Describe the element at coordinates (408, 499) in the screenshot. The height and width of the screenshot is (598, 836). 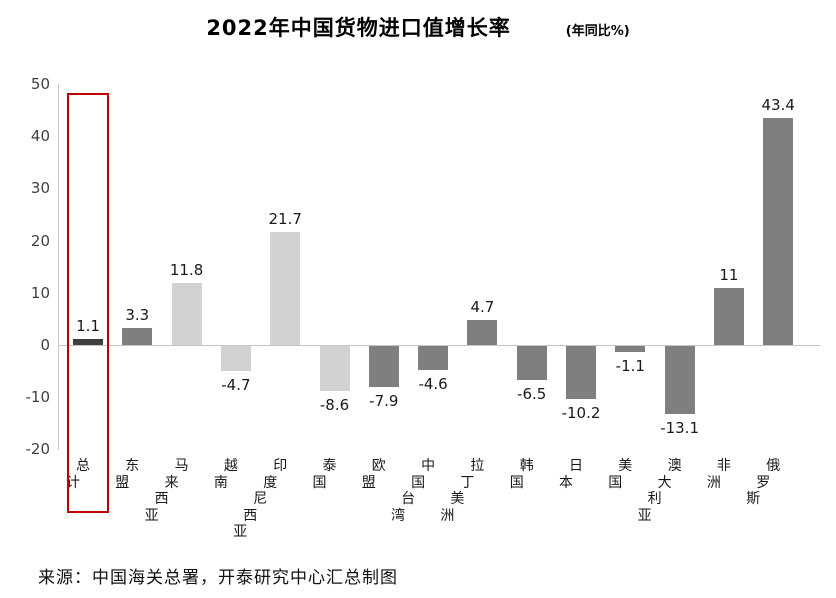
I see `x-axis-label-char: 台` at that location.